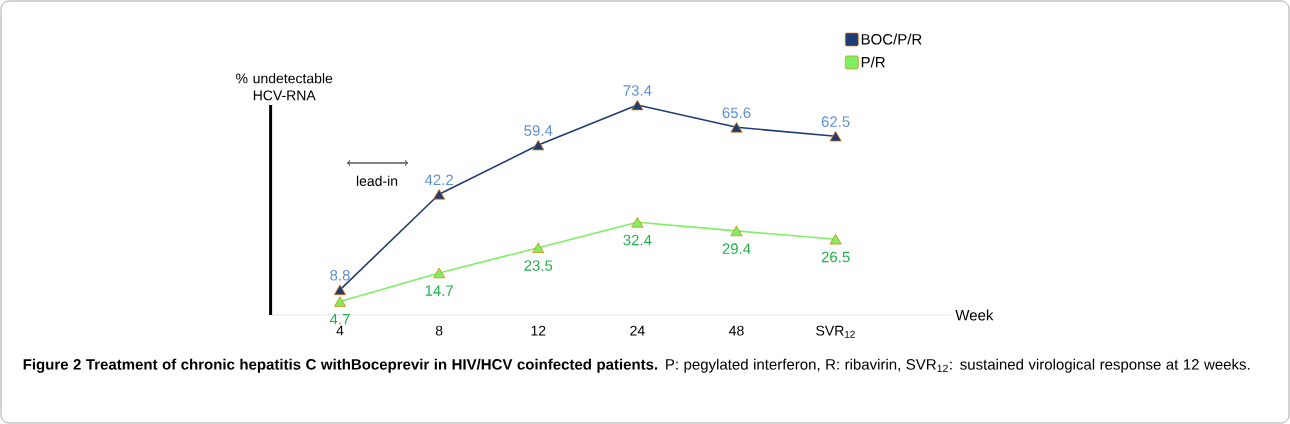 This screenshot has width=1290, height=424. What do you see at coordinates (339, 319) in the screenshot?
I see `data-label: 4.7` at bounding box center [339, 319].